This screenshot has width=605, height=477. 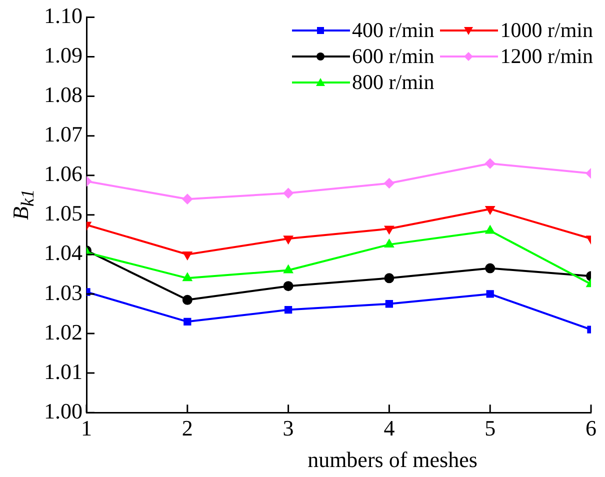 What do you see at coordinates (393, 56) in the screenshot?
I see `legend-label: 600 r/min` at bounding box center [393, 56].